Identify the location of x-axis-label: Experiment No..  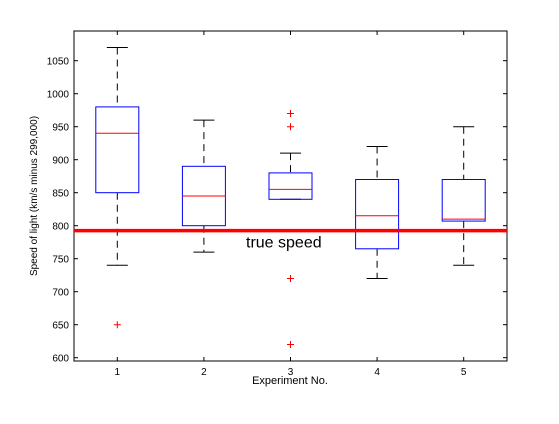
(290, 381).